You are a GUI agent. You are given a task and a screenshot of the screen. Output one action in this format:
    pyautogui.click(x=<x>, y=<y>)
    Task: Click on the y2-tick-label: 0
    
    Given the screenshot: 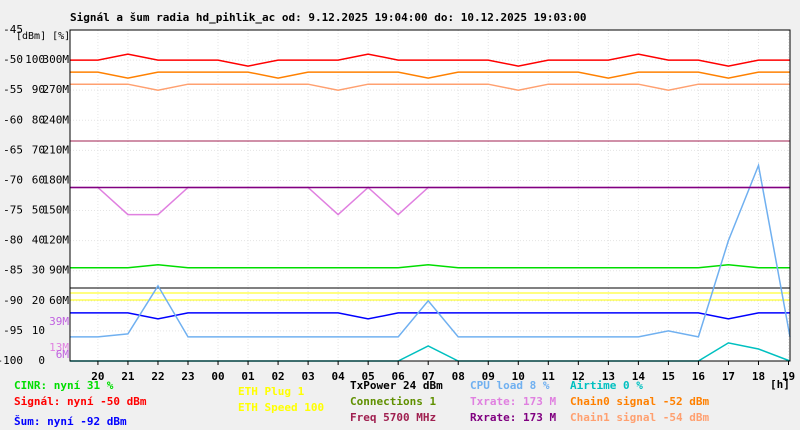 What is the action you would take?
    pyautogui.click(x=41, y=360)
    